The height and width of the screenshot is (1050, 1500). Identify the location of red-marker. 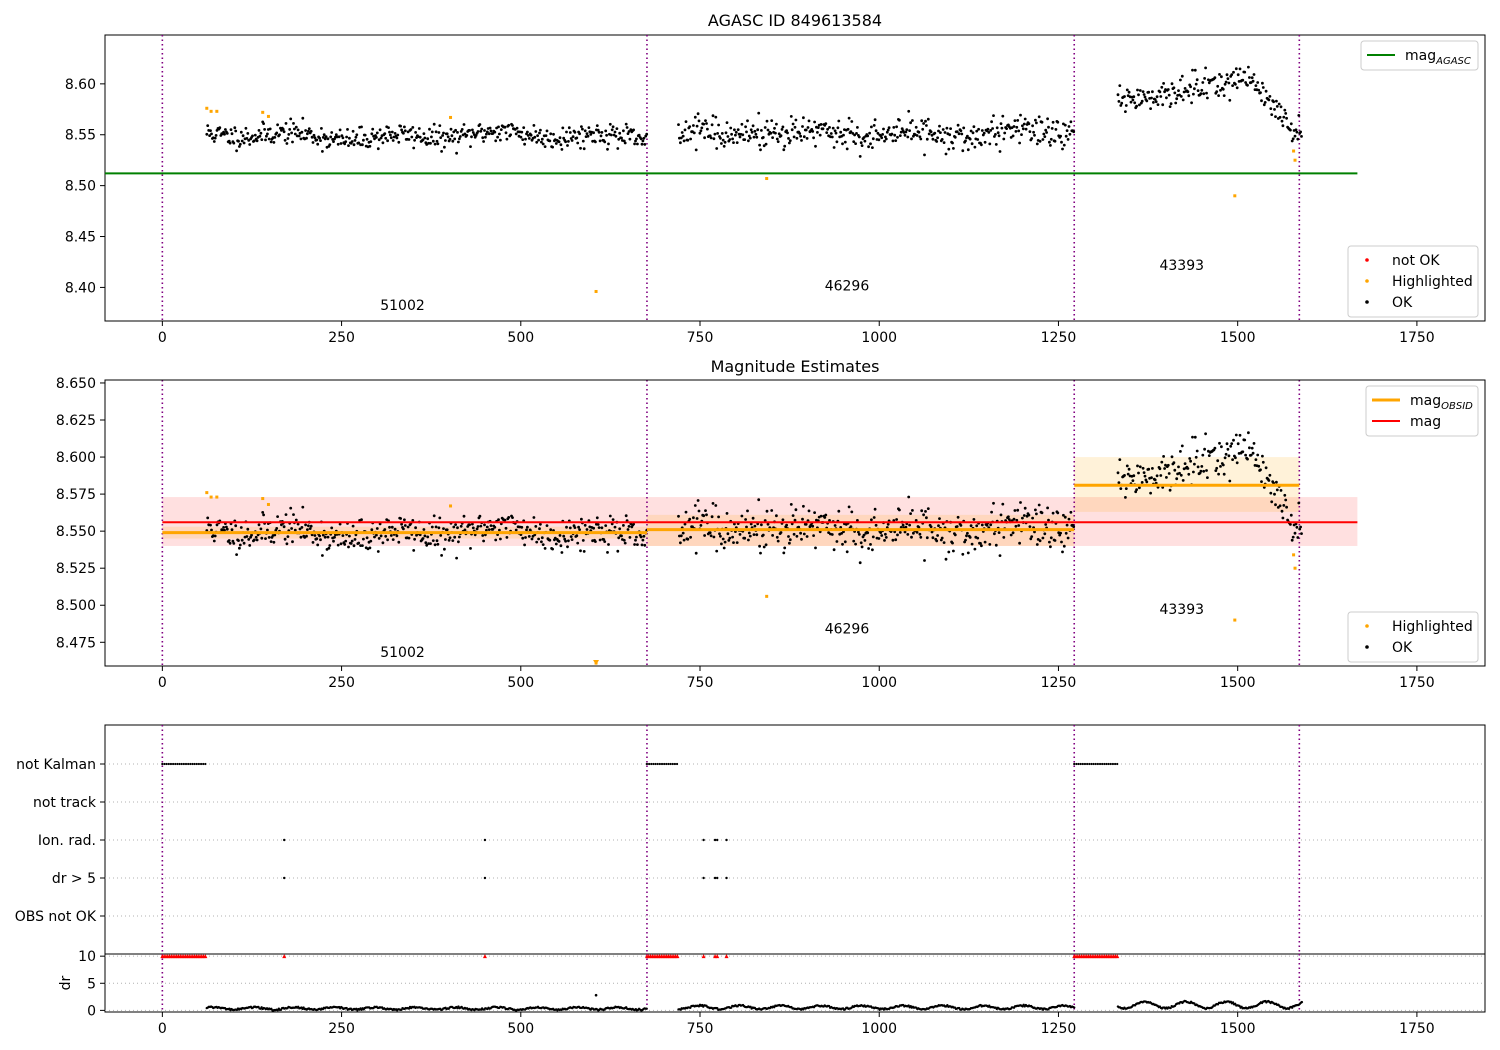
(726, 956).